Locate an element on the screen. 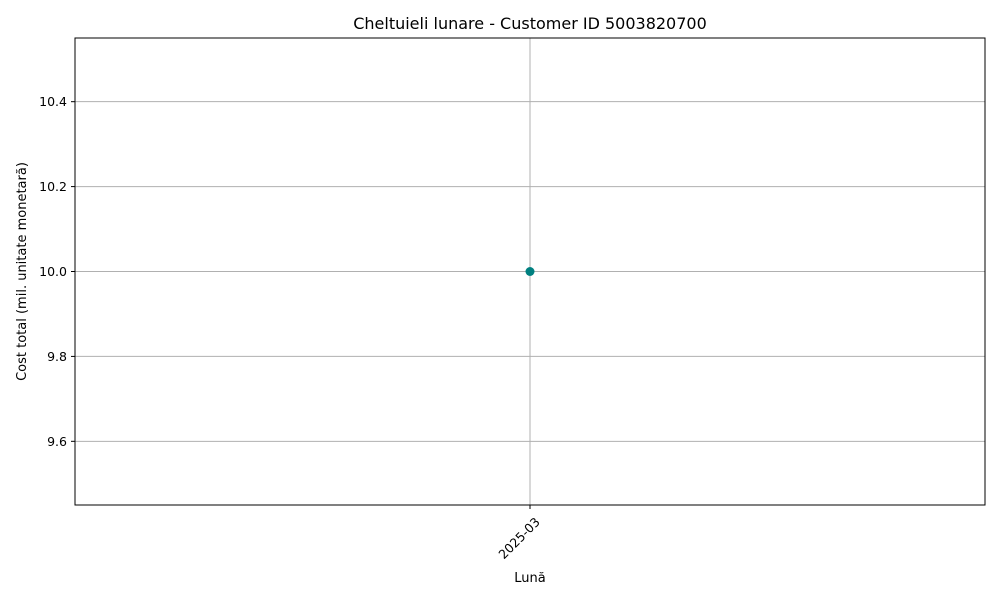 The height and width of the screenshot is (600, 1000). y-tick-label: 9.6 is located at coordinates (57, 441).